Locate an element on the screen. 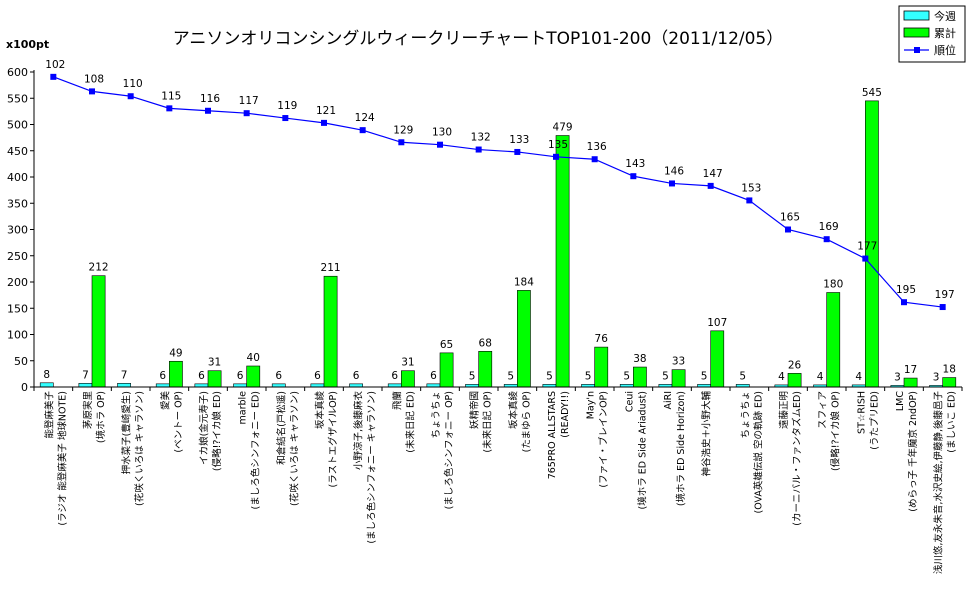 The width and height of the screenshot is (970, 604). category-label: marble (ましろ色シンフォニー ED) is located at coordinates (250, 450).